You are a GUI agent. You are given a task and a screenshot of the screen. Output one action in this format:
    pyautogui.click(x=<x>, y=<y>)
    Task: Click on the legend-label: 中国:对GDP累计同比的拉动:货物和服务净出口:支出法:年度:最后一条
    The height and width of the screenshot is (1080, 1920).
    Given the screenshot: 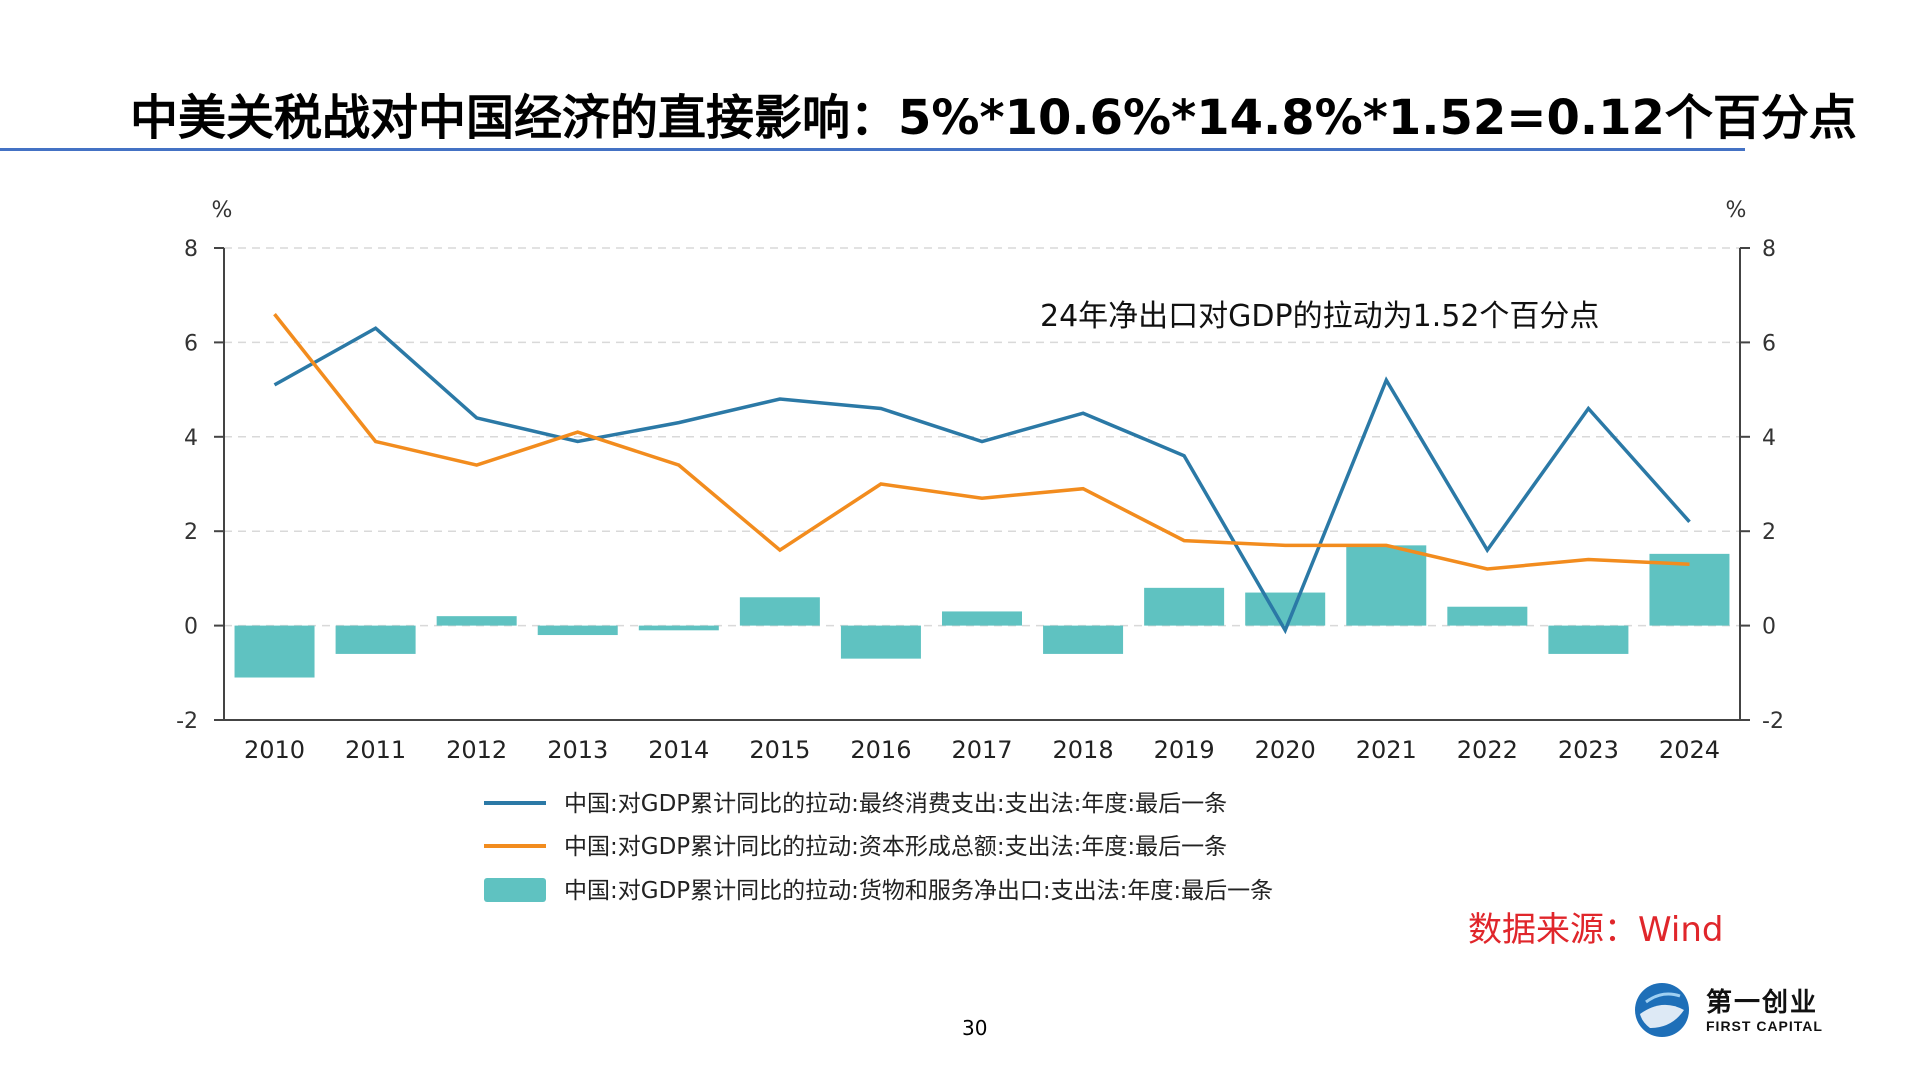 What is the action you would take?
    pyautogui.click(x=918, y=891)
    